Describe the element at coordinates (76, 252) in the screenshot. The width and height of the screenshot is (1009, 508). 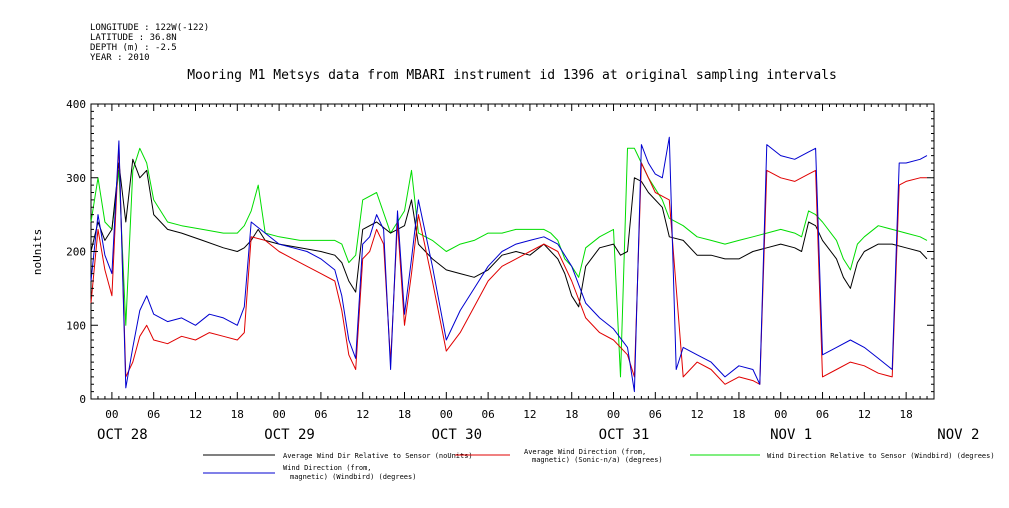
I see `y-tick-label: 200` at that location.